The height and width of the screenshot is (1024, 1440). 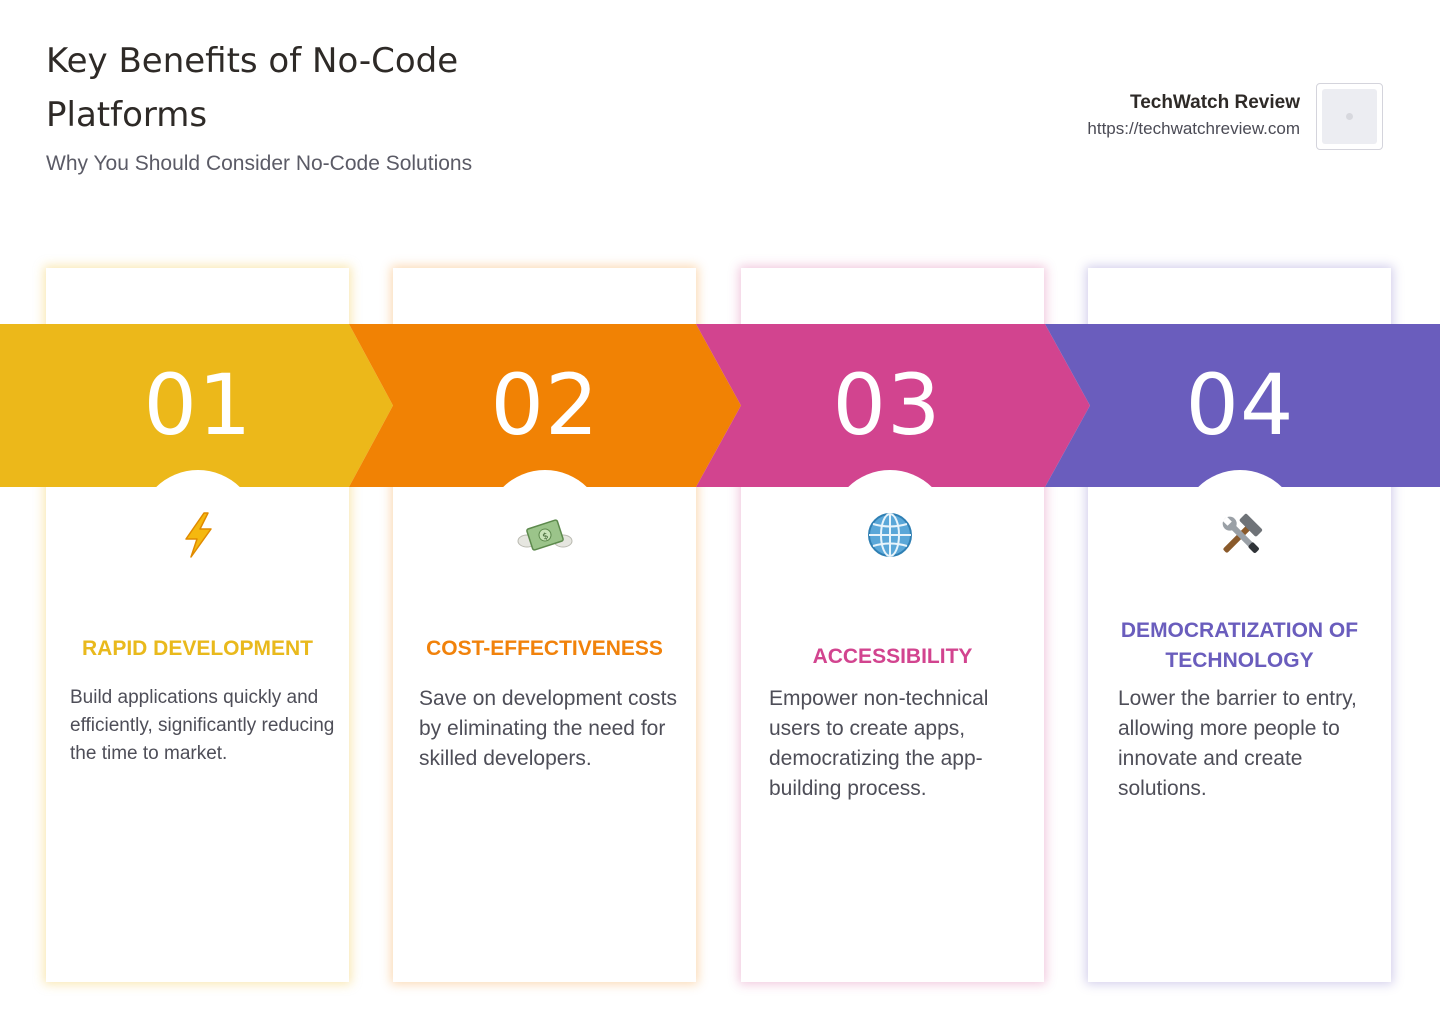 I want to click on page-title: Key Benefits of No-Code Platforms, so click(x=252, y=88).